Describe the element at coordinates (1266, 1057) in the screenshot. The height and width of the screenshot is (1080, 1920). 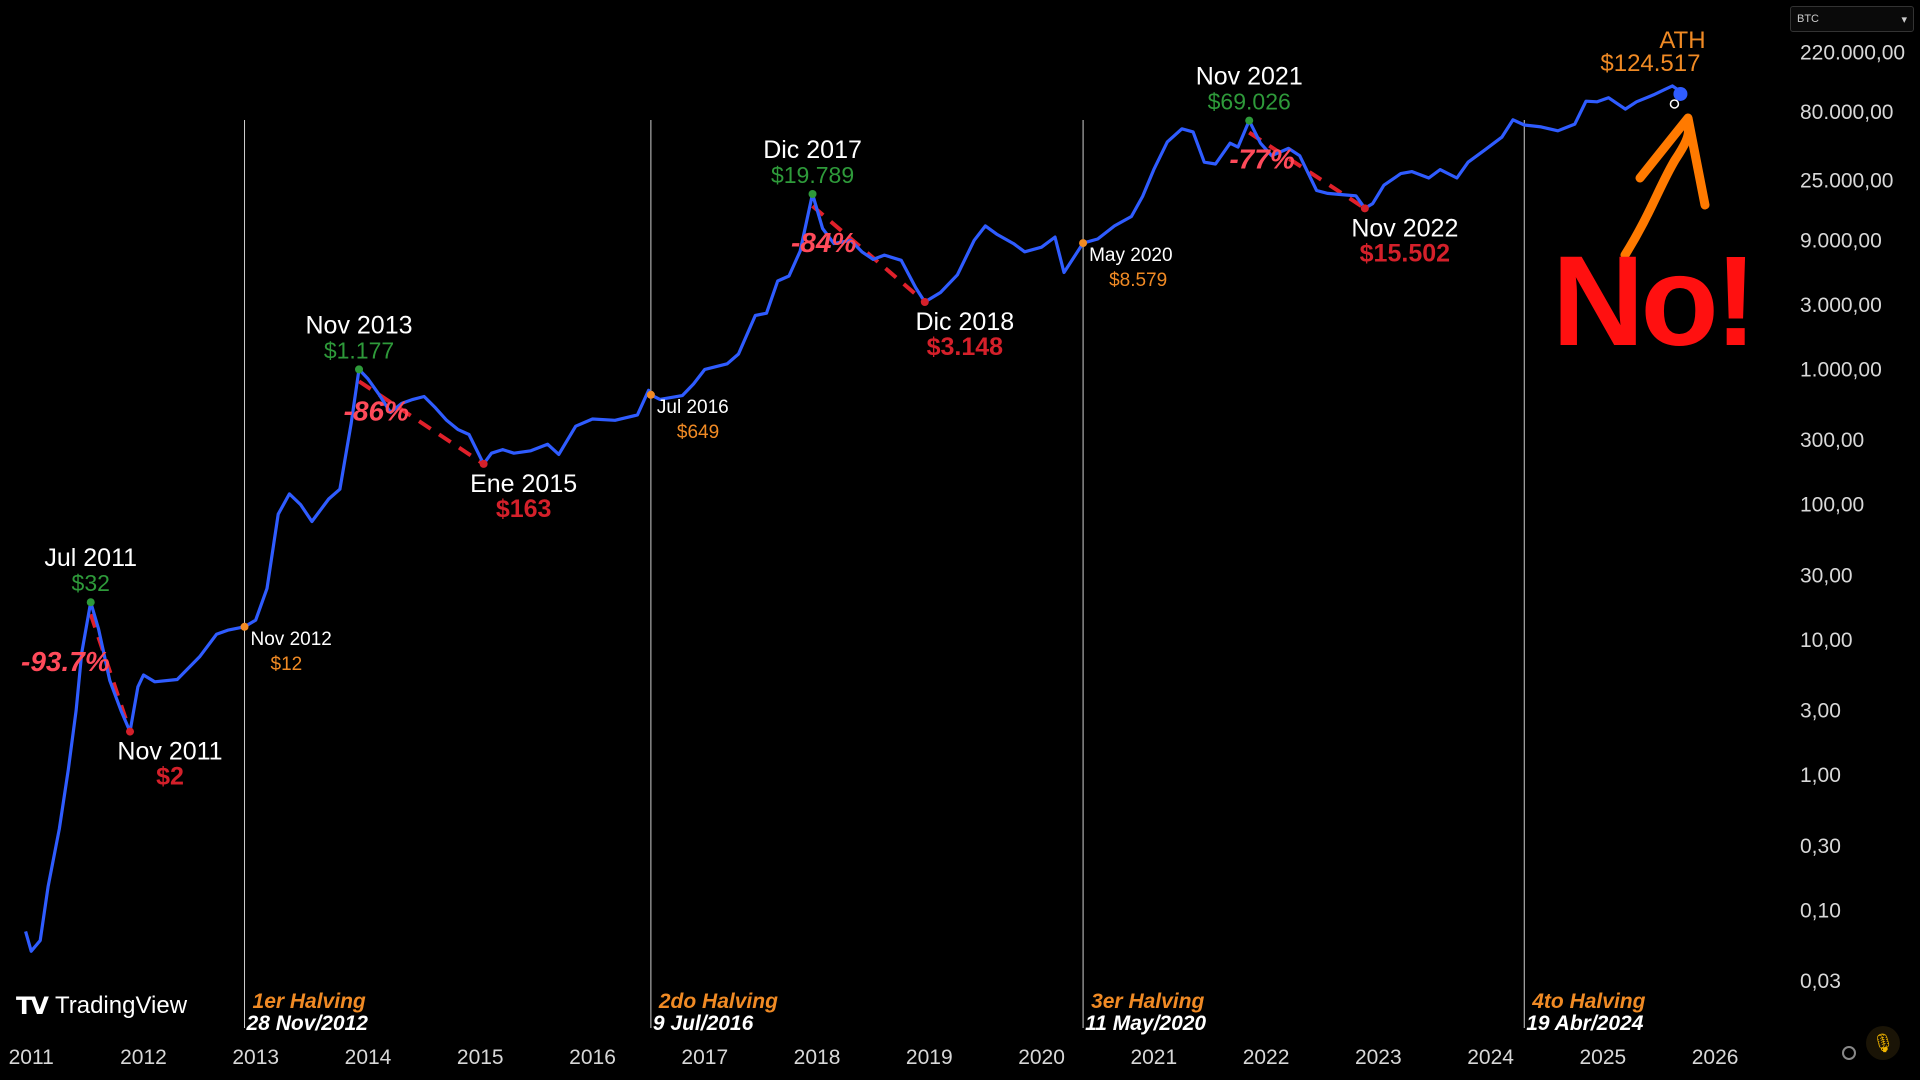
I see `x-tick-label: 2022` at that location.